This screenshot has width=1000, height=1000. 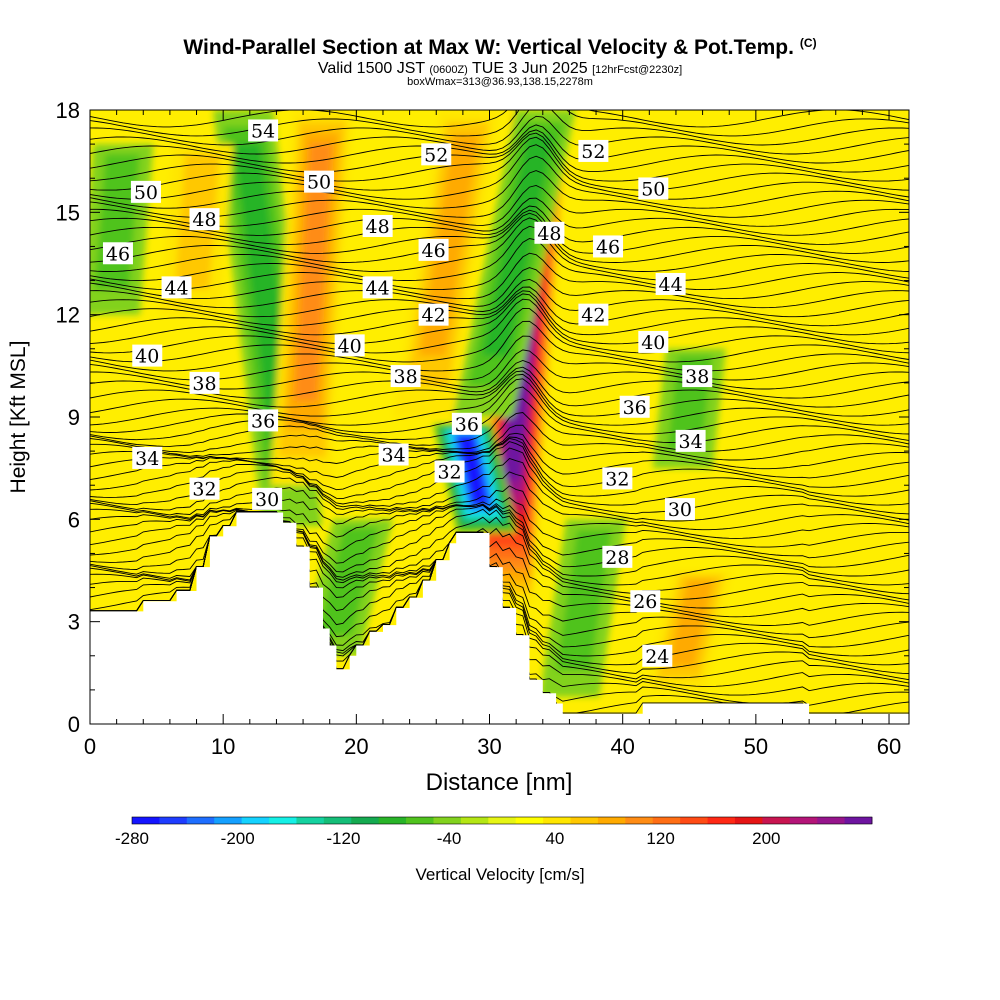 I want to click on x-axis-label: Distance [nm], so click(x=499, y=782).